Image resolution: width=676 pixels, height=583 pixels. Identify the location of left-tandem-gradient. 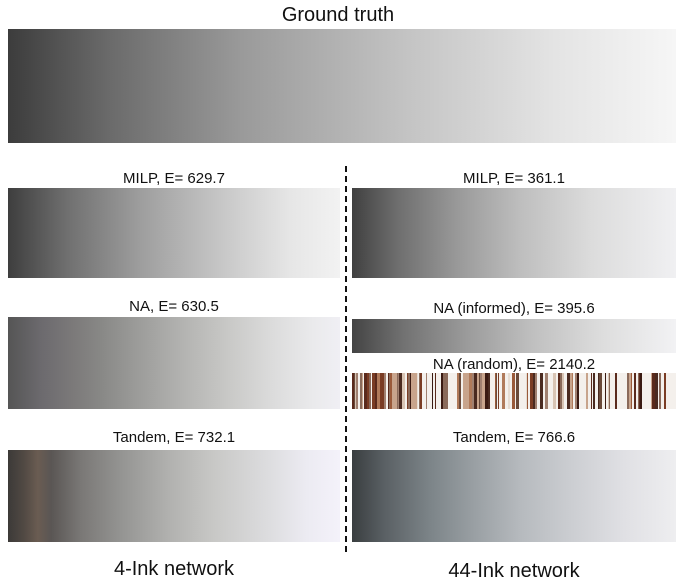
(174, 496).